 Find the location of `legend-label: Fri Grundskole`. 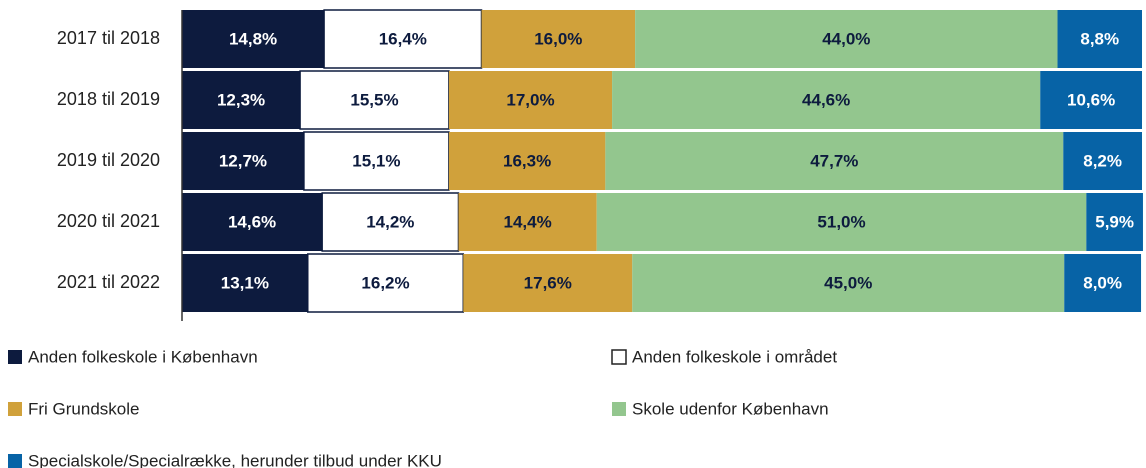

legend-label: Fri Grundskole is located at coordinates (83, 408).